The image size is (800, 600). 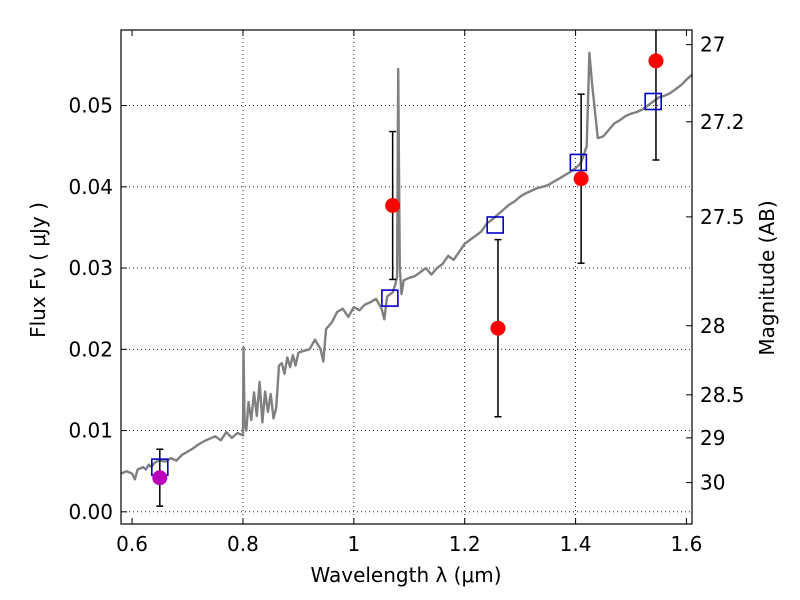 I want to click on y-tick-label: 0.04, so click(x=90, y=187).